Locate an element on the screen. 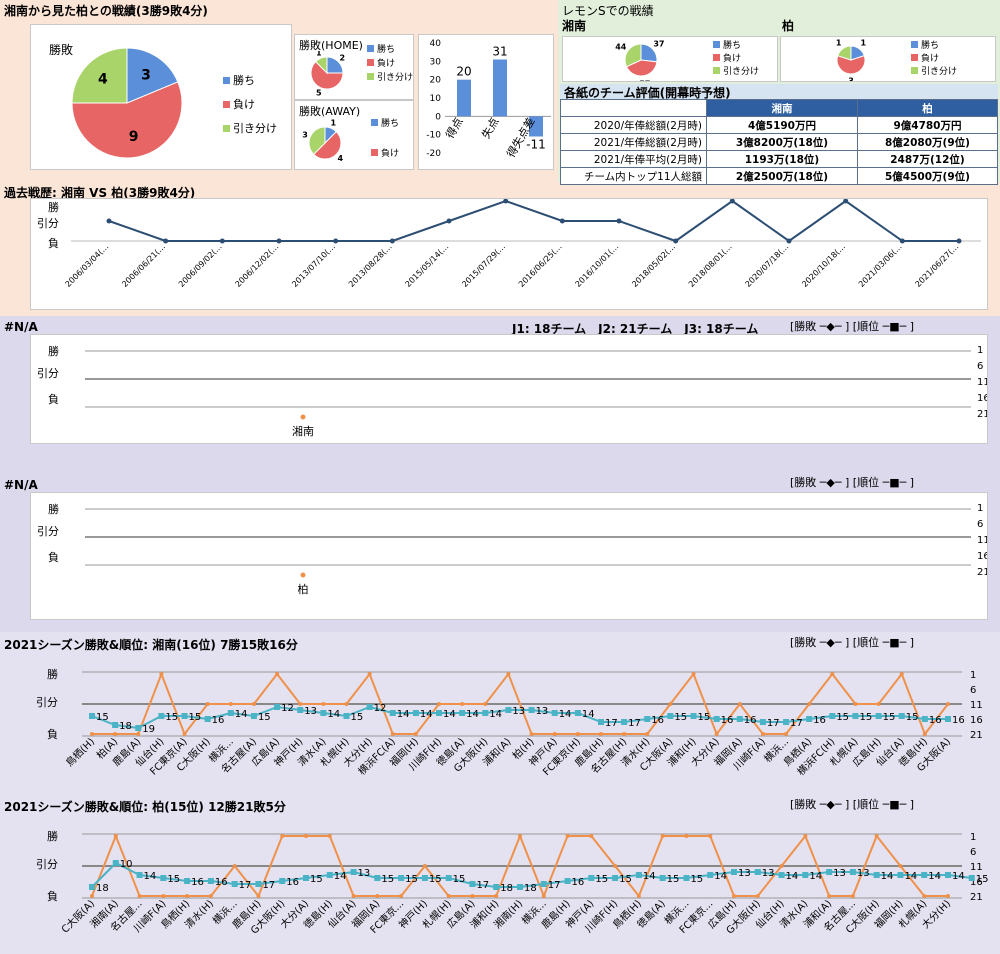 This screenshot has width=1000, height=954. away-pie-legend: 勝ち 負け is located at coordinates (385, 139).